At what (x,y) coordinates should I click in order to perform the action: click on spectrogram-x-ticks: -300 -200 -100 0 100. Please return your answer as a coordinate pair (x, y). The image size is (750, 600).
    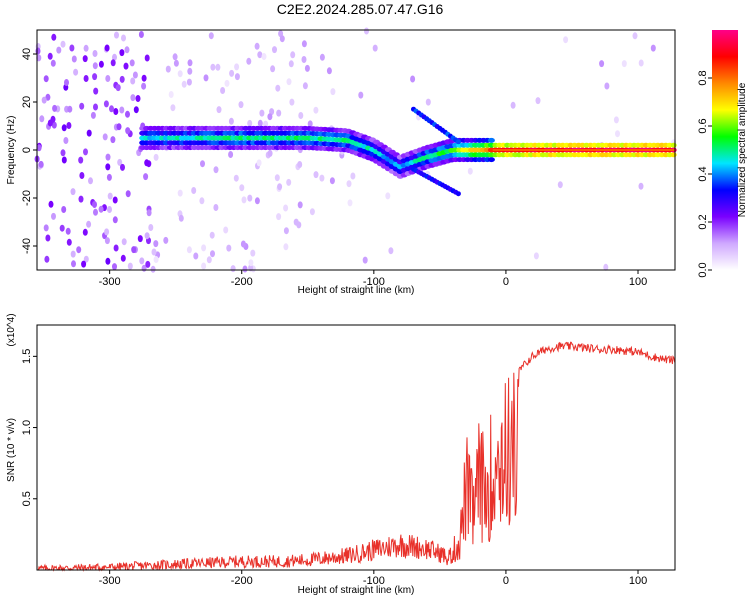
    Looking at the image, I should click on (373, 279).